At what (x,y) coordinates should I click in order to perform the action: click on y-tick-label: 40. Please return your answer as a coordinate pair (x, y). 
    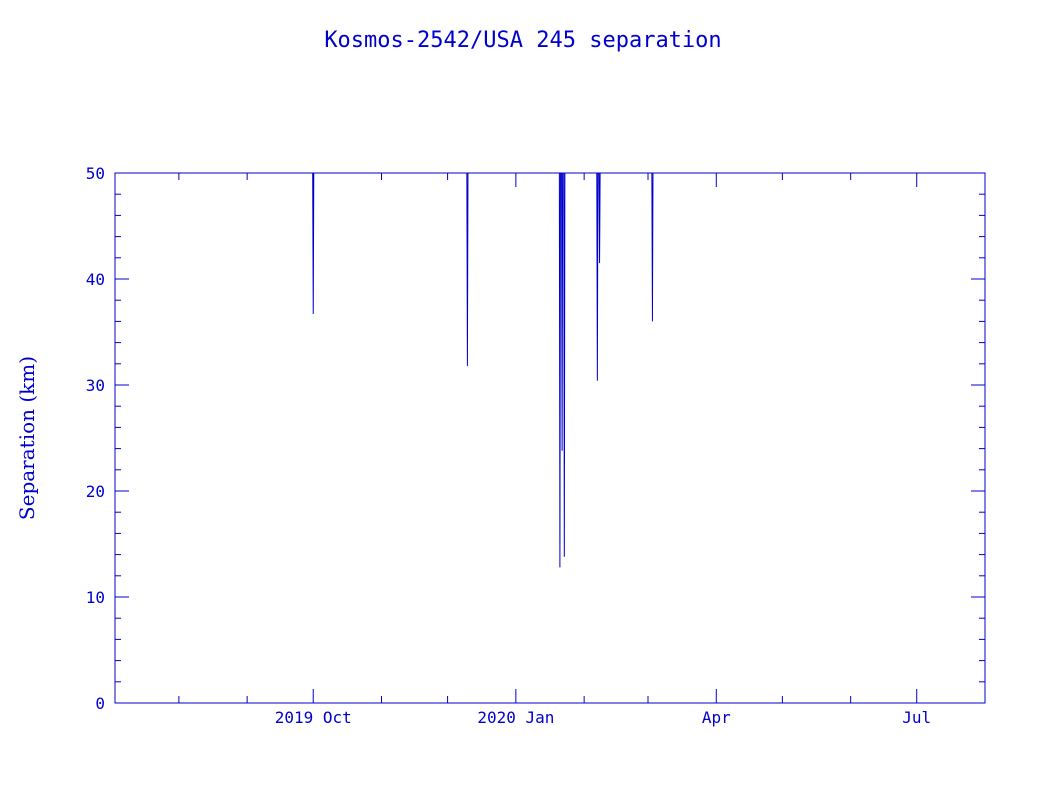
    Looking at the image, I should click on (95, 279).